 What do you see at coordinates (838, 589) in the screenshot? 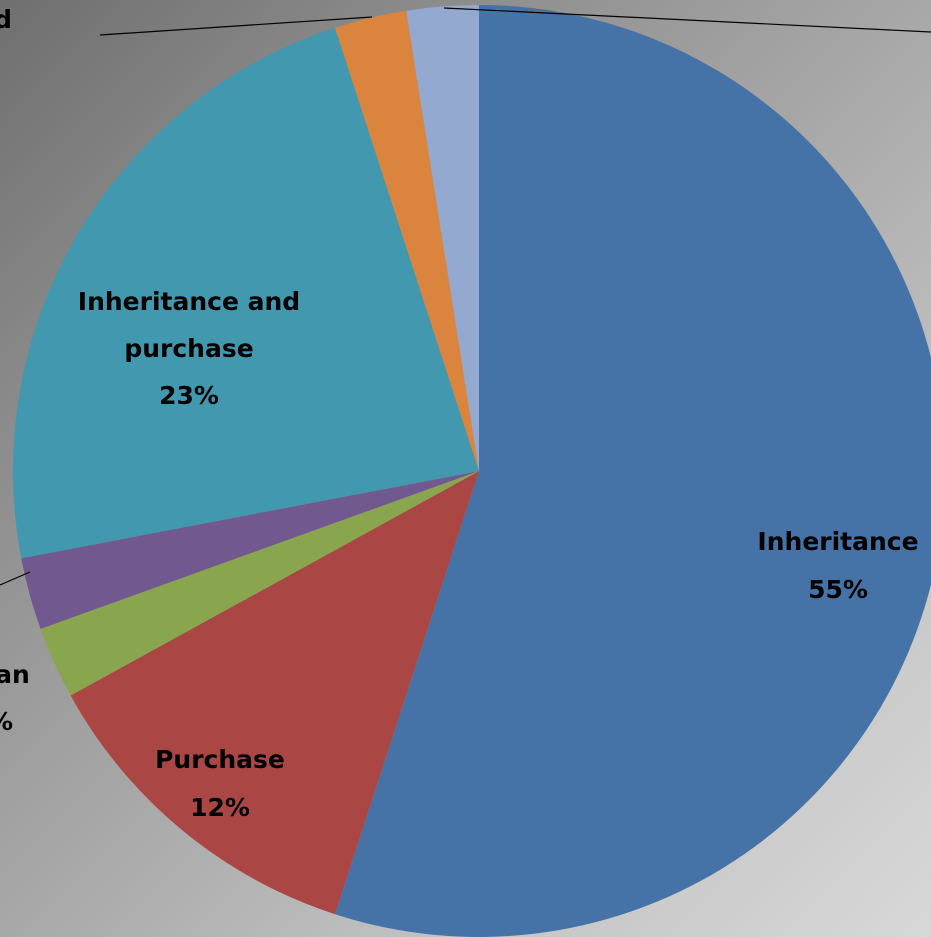
I see `slice-percent-inheritance: 55%` at bounding box center [838, 589].